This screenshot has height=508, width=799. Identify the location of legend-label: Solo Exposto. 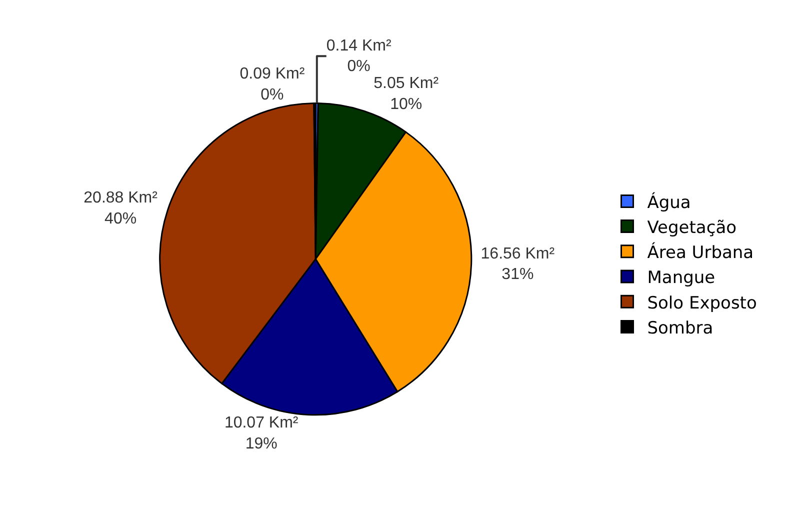
(702, 303).